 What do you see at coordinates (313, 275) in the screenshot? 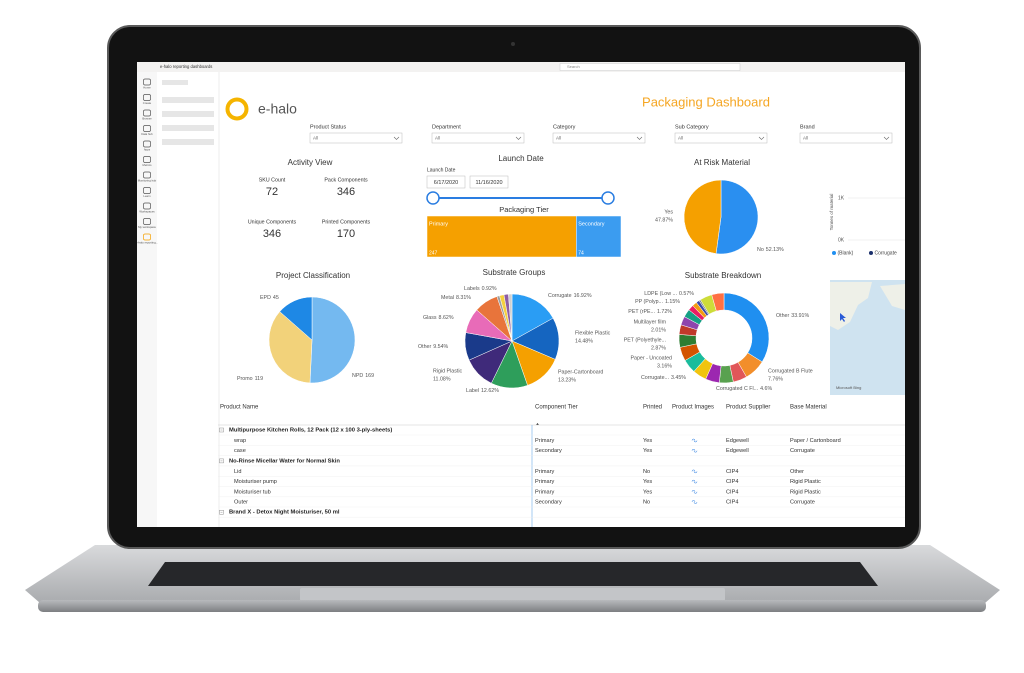
I see `section-title: Project Classification` at bounding box center [313, 275].